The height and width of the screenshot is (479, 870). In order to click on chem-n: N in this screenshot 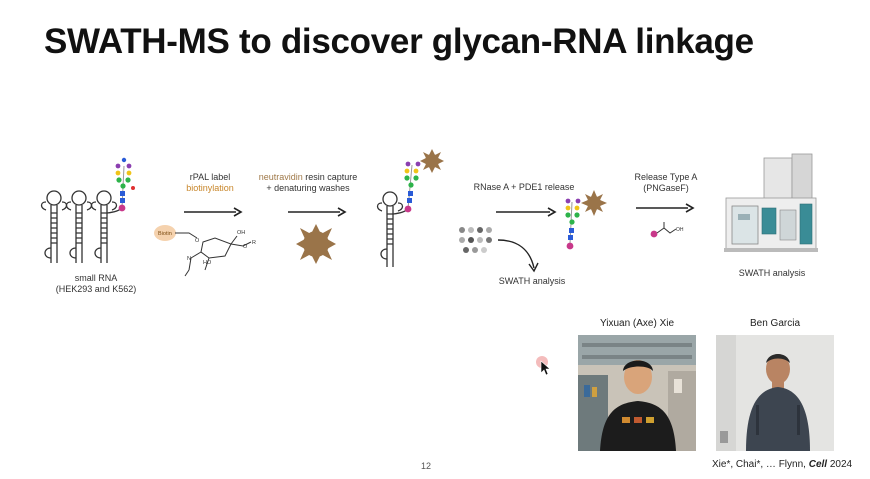, I will do `click(189, 259)`.